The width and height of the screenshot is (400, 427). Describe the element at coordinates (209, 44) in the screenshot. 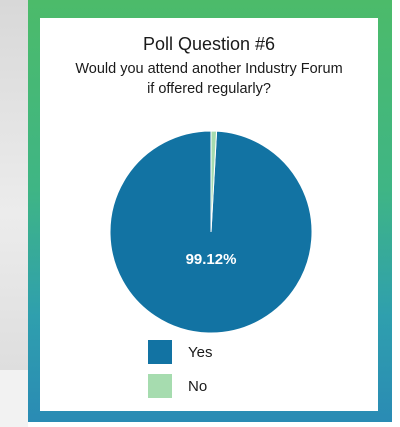

I see `chart-title: Poll Question #6` at that location.